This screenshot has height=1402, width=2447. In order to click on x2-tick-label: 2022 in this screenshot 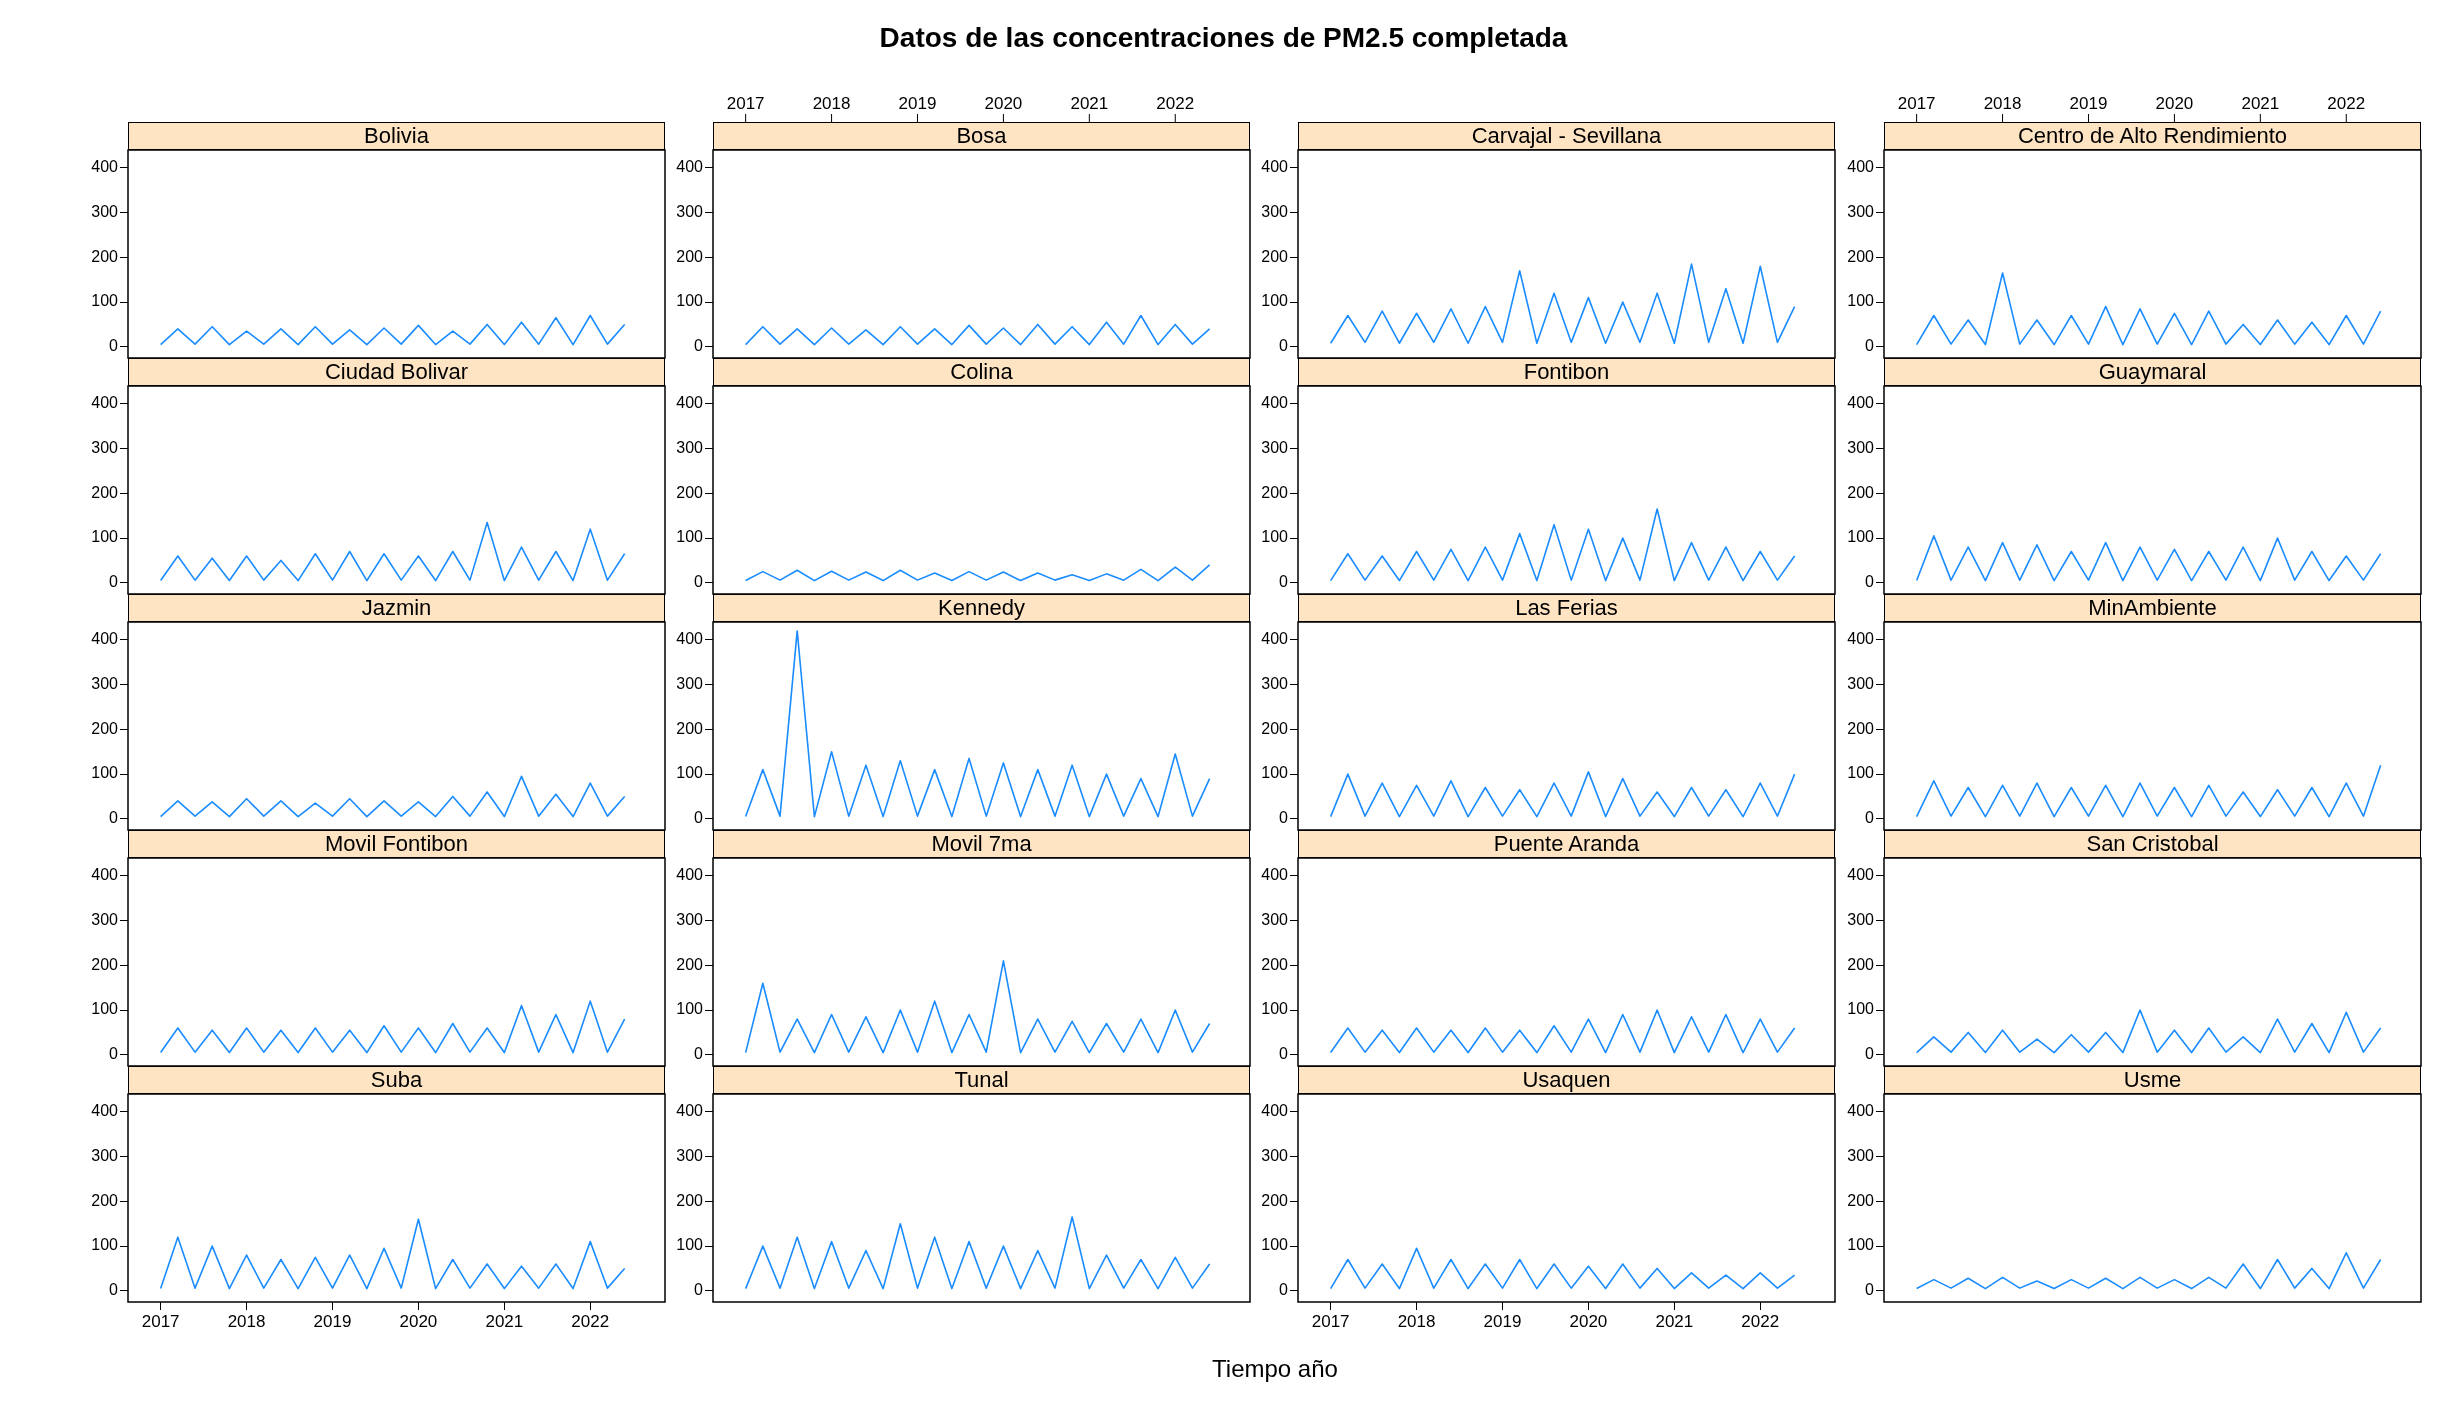, I will do `click(1175, 104)`.